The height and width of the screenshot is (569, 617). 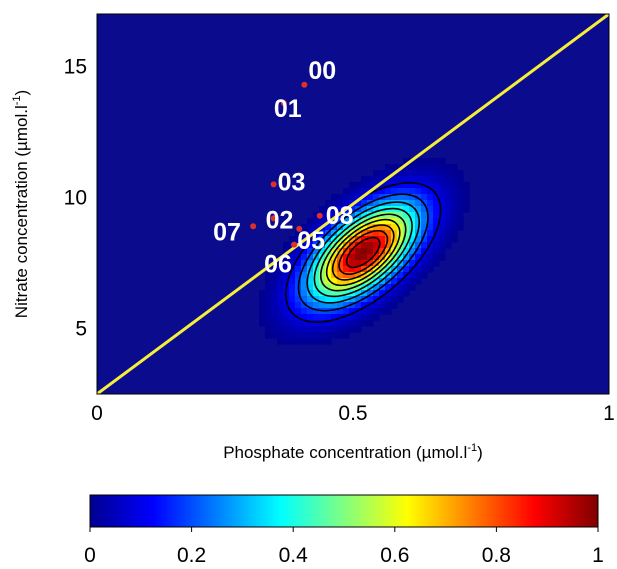 What do you see at coordinates (496, 555) in the screenshot?
I see `colorbar-tick-label: 0.8` at bounding box center [496, 555].